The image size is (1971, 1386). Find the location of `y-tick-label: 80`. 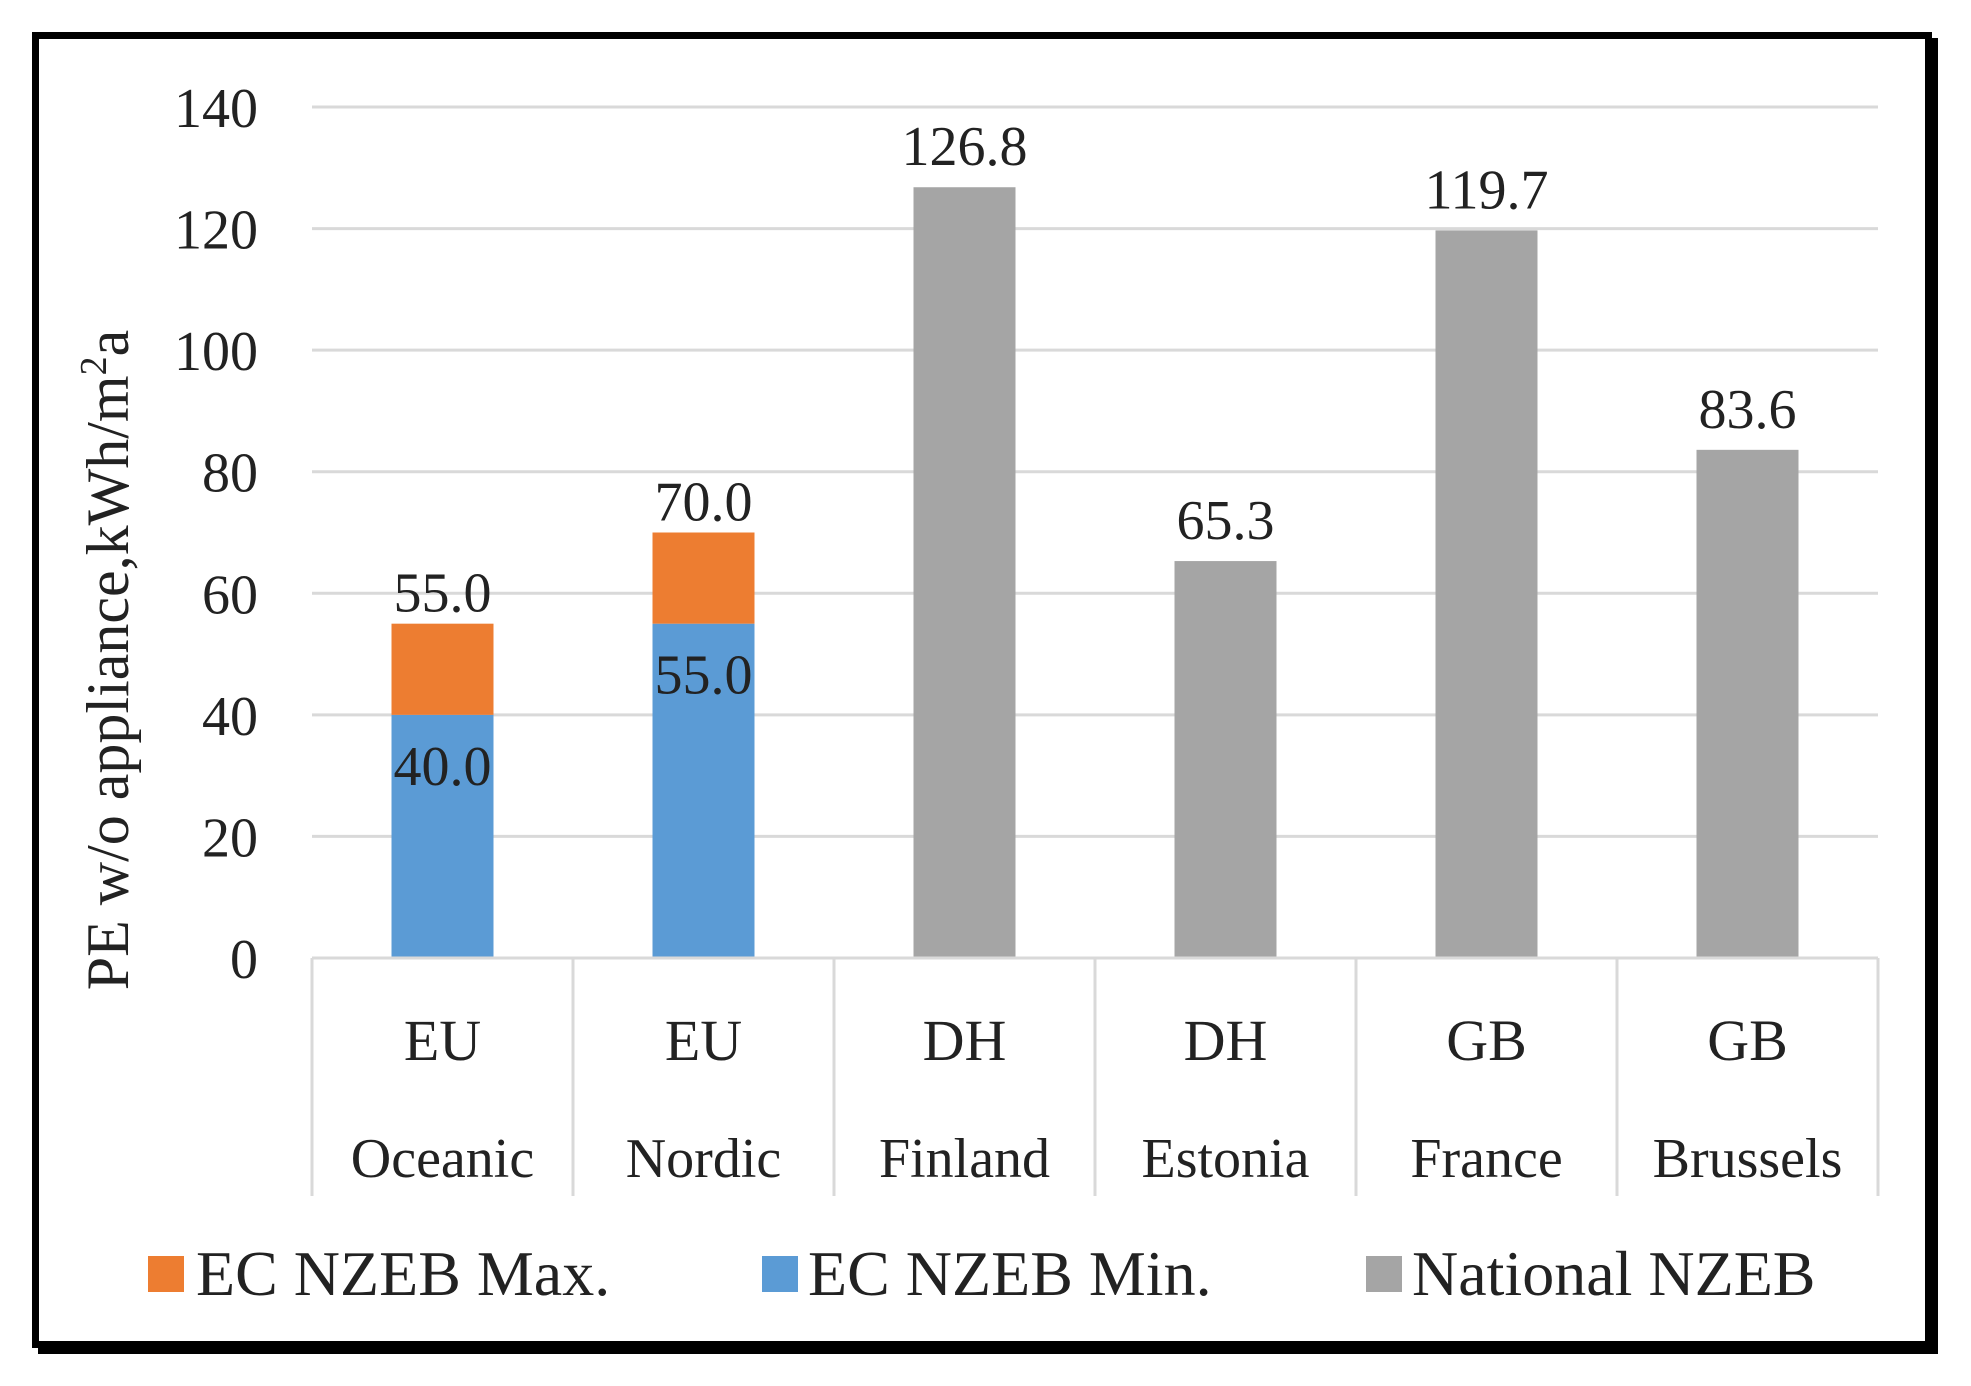

y-tick-label: 80 is located at coordinates (230, 474).